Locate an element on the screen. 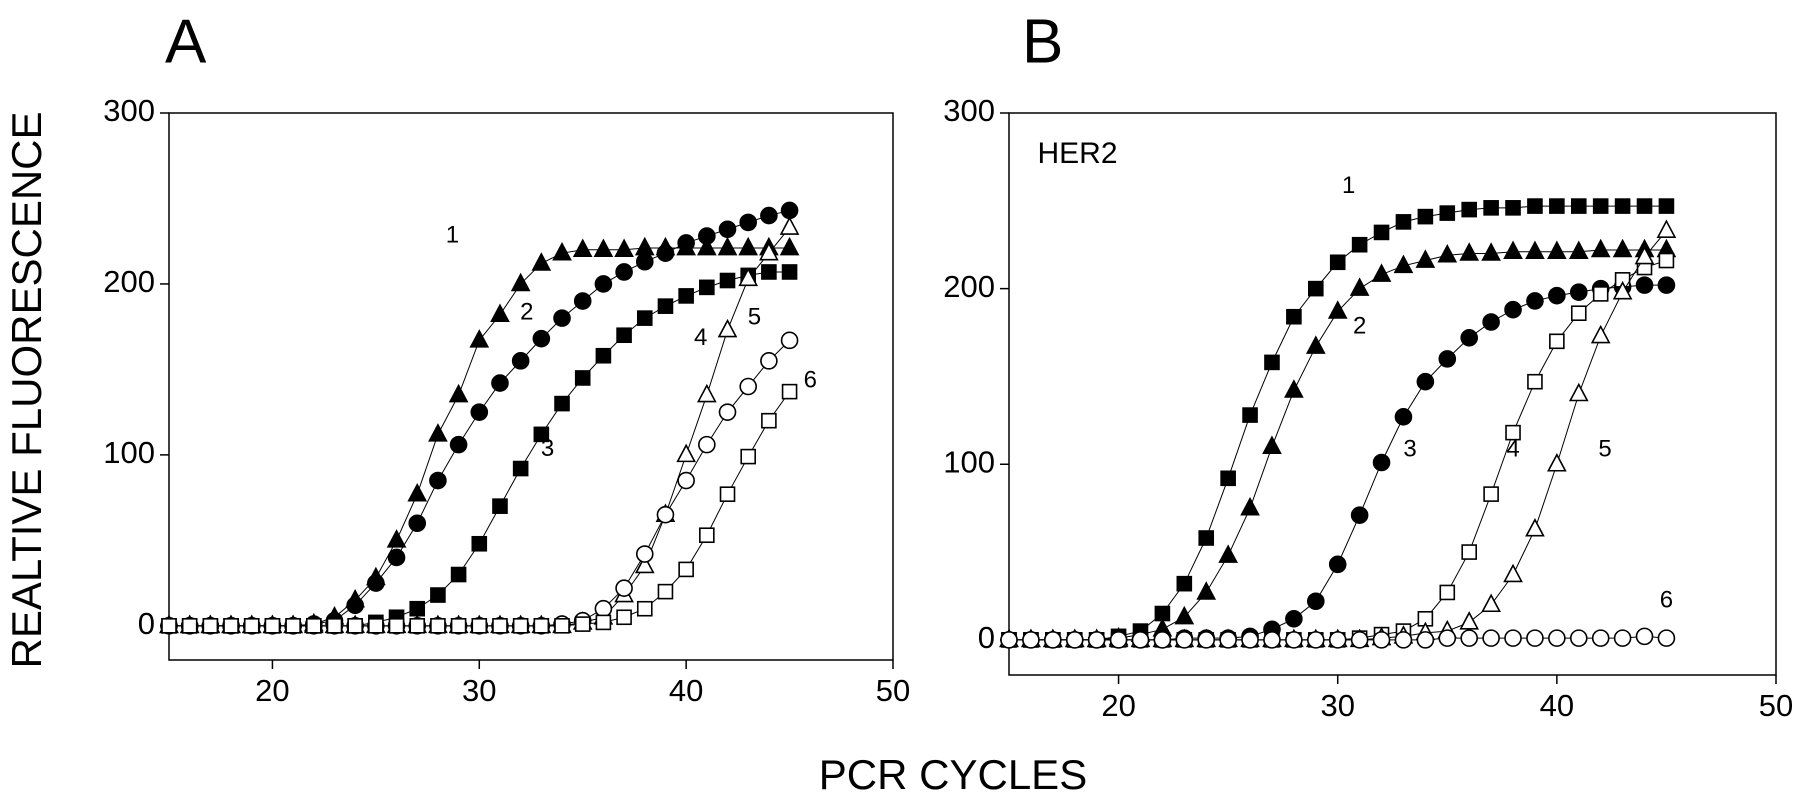  y-tick-label: 200 is located at coordinates (129, 281).